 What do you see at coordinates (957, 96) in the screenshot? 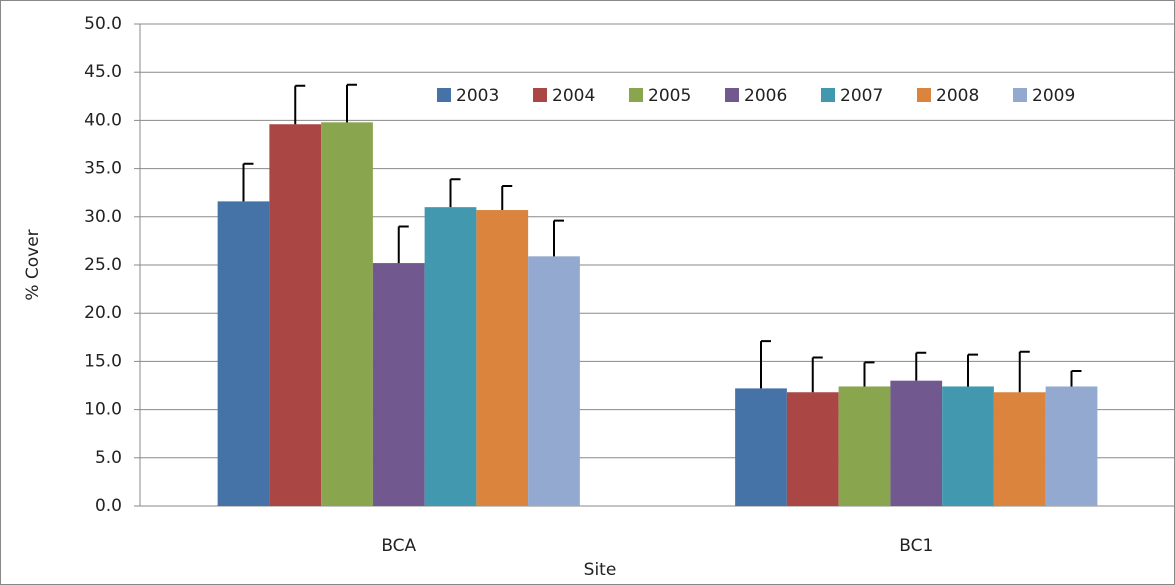
I see `legend-label: 2008` at bounding box center [957, 96].